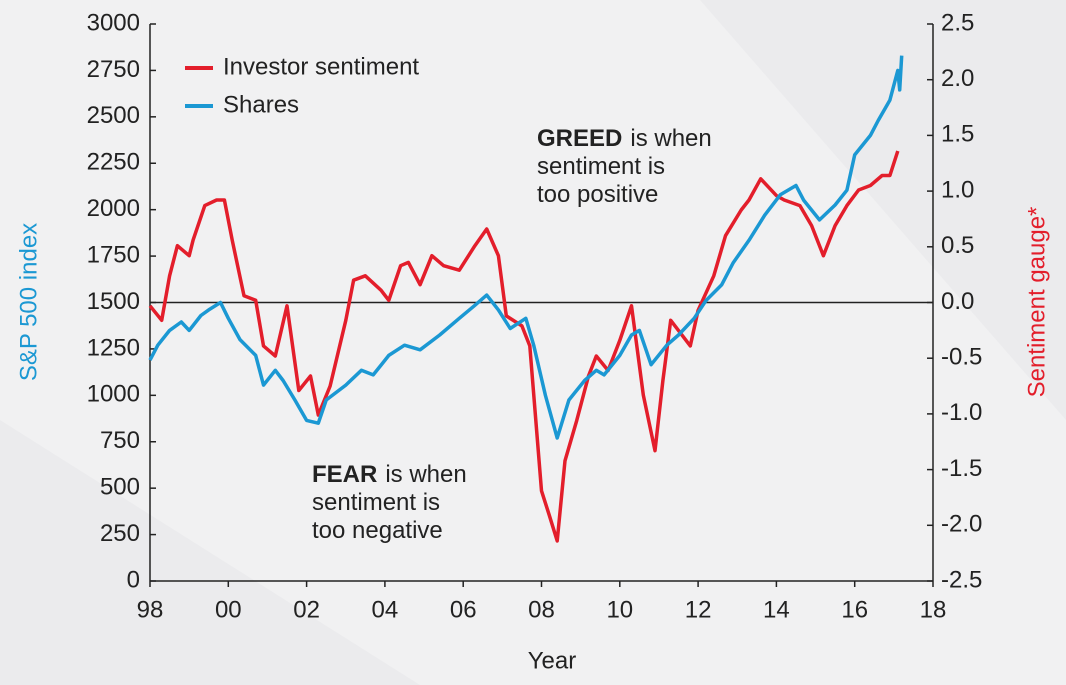  I want to click on y-tick-label: 2000, so click(113, 208).